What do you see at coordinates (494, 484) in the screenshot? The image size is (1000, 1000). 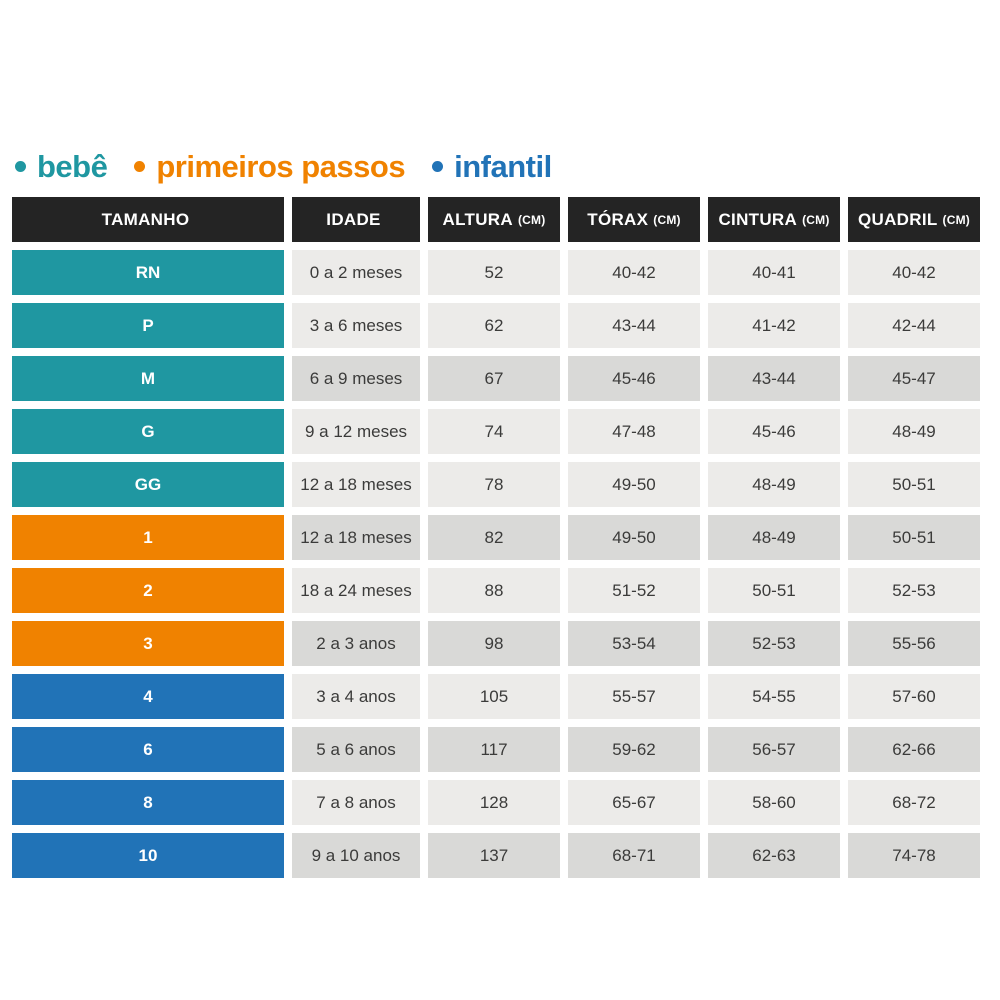 I see `altura-cell: 78` at bounding box center [494, 484].